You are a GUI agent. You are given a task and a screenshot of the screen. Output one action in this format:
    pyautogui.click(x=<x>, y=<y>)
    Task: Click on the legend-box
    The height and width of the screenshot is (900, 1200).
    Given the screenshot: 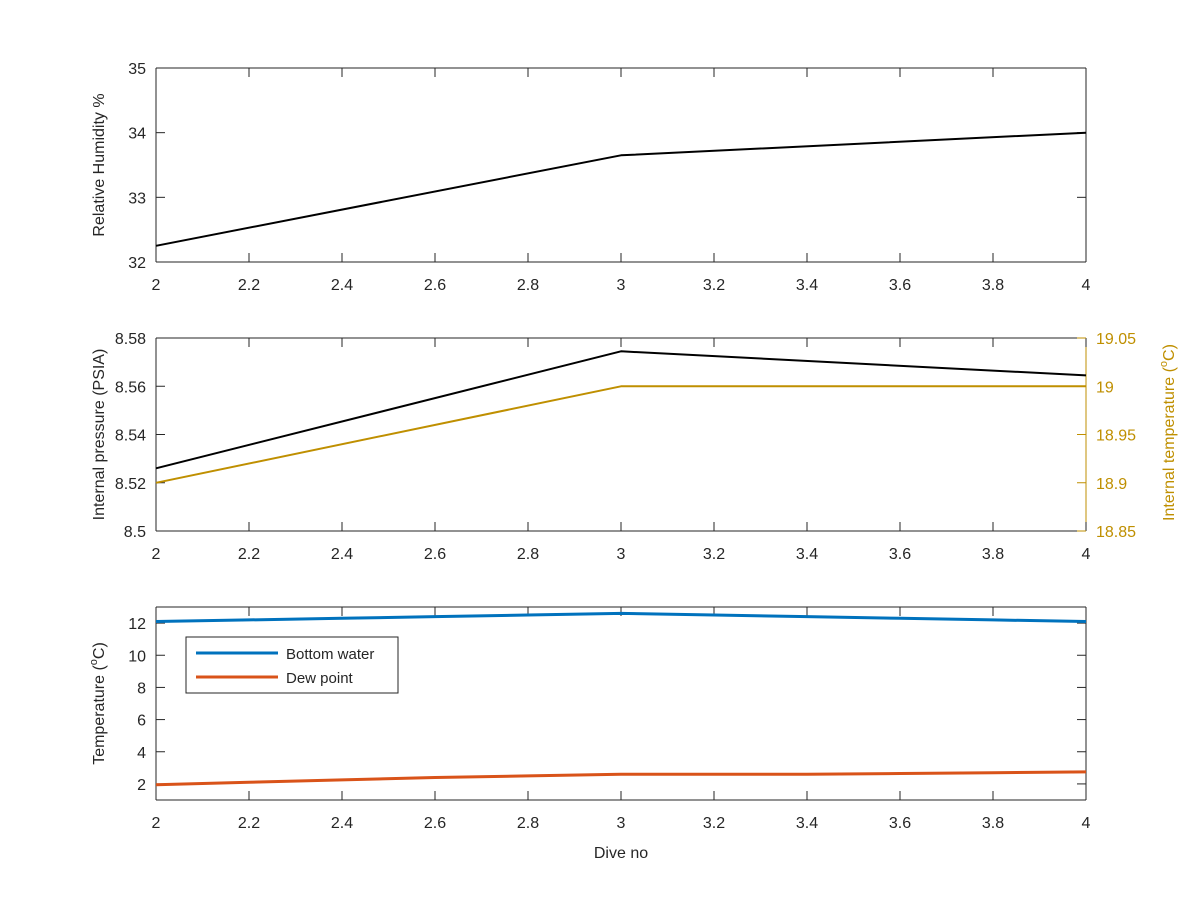 What is the action you would take?
    pyautogui.click(x=292, y=665)
    